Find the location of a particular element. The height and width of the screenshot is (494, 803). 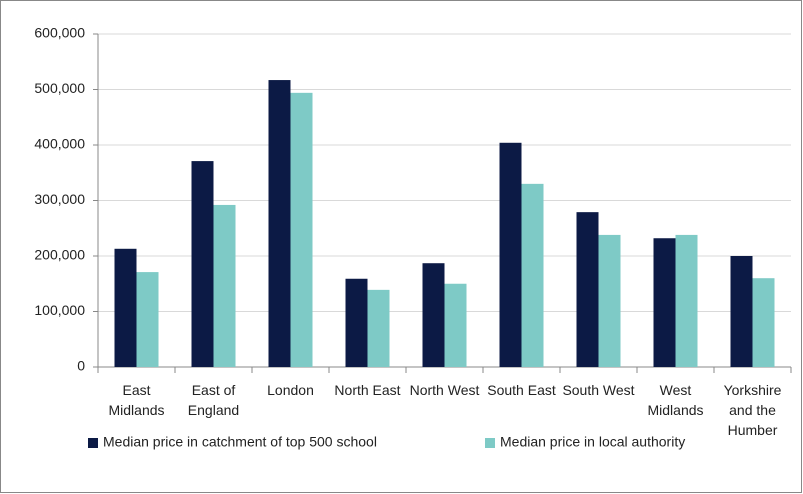

legend-label: Median price in local authority is located at coordinates (592, 442).